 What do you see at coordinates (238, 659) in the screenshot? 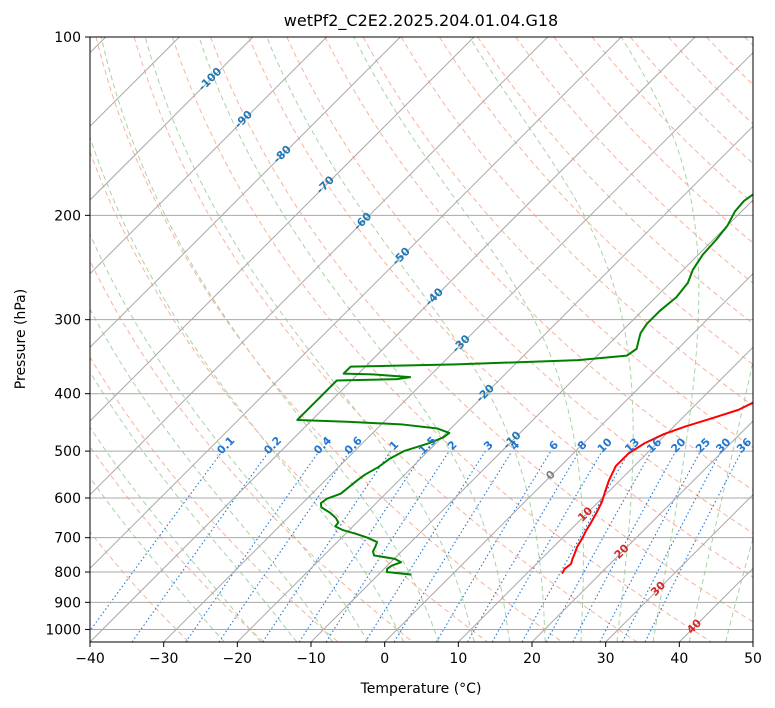
I see `x-tick-label: −20` at bounding box center [238, 659].